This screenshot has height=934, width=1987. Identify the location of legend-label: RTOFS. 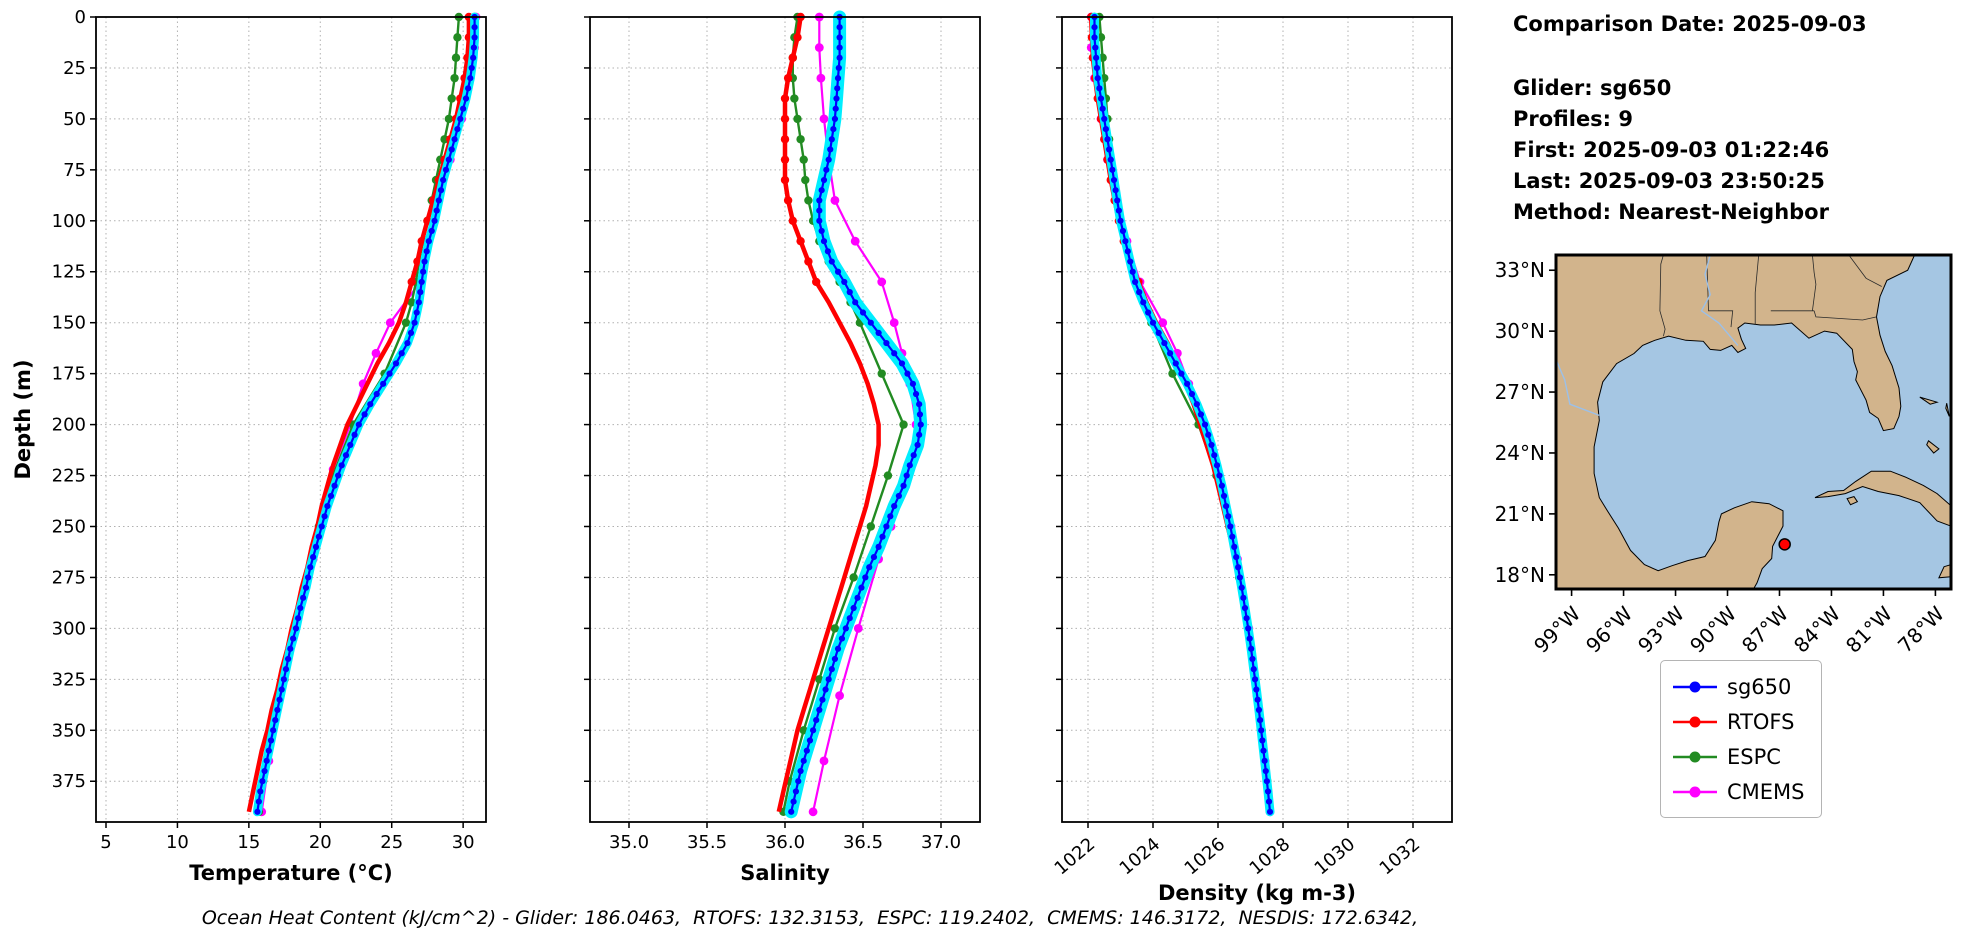
(1761, 721).